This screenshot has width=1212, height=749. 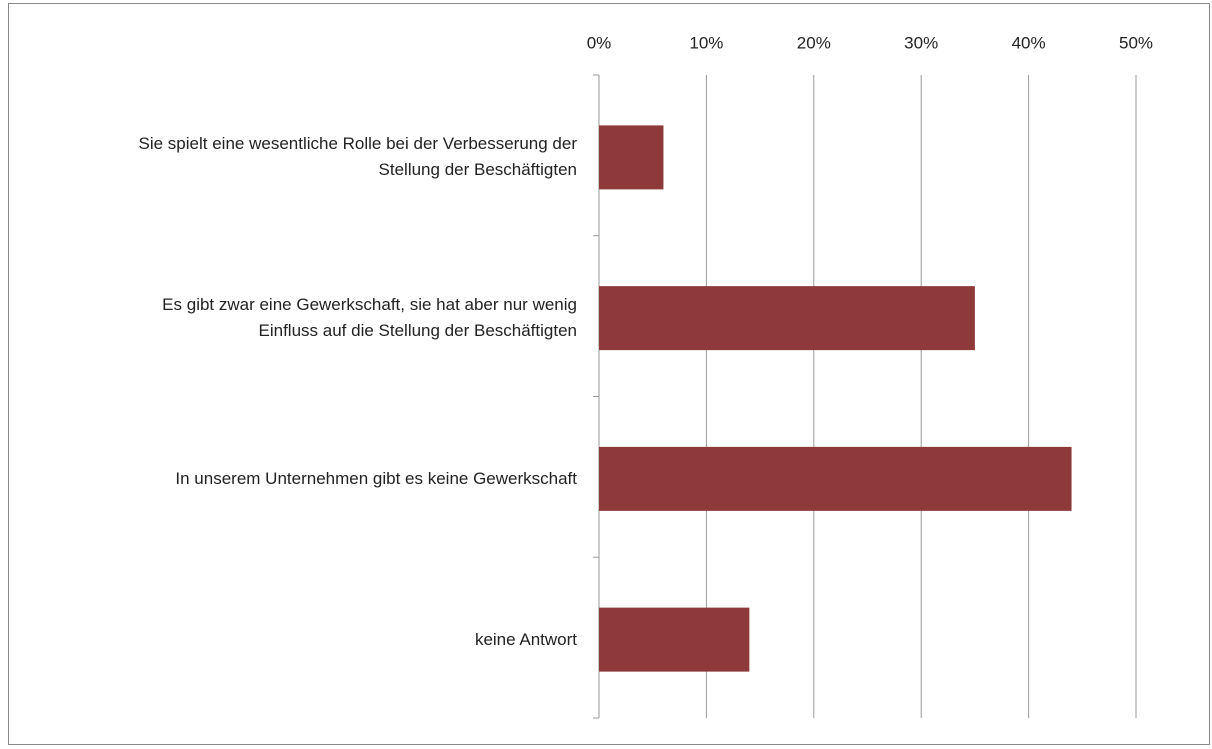 I want to click on x-tick-label: 30%, so click(x=921, y=42).